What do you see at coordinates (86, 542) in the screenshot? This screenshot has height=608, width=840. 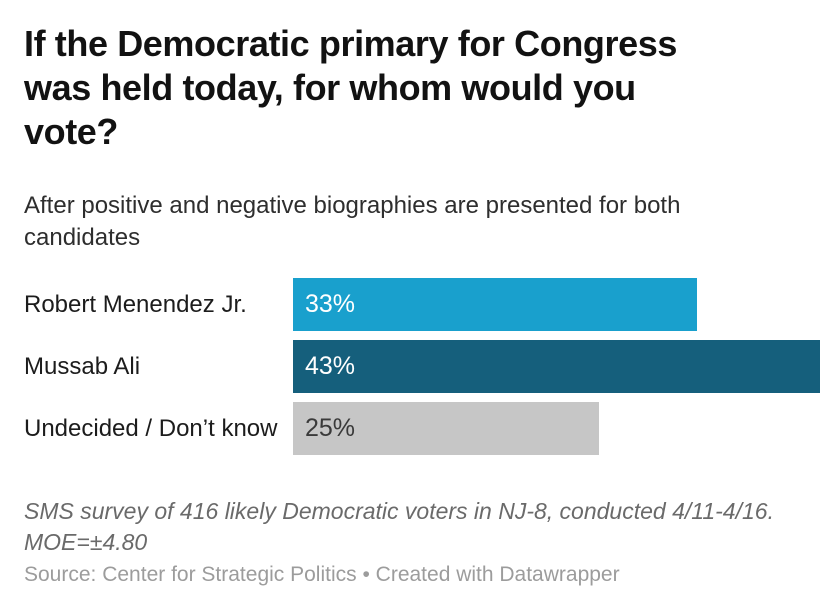 I see `footnote-line: MOE=±4.80` at bounding box center [86, 542].